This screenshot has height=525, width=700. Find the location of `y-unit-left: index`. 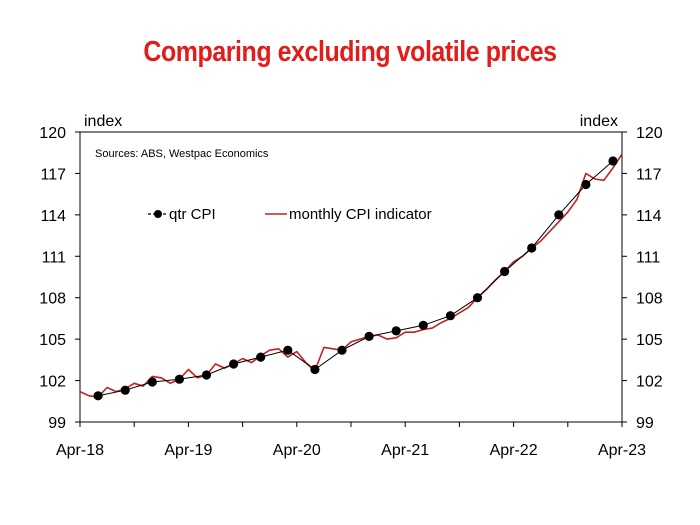

y-unit-left: index is located at coordinates (103, 121).